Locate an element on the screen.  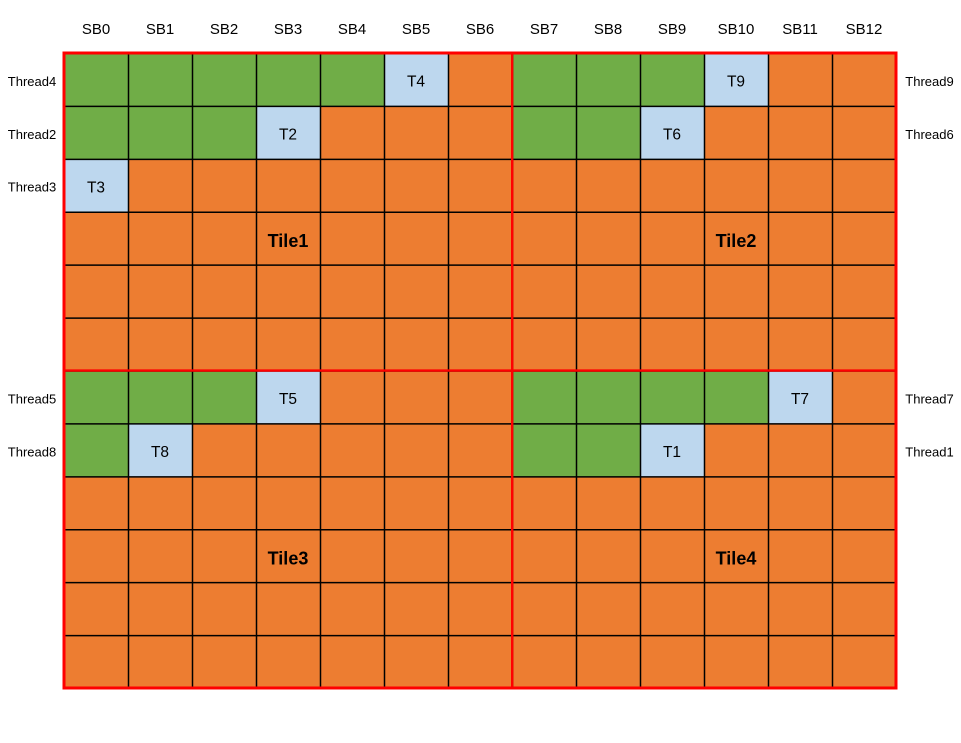
svg-text: T3 is located at coordinates (96, 187).